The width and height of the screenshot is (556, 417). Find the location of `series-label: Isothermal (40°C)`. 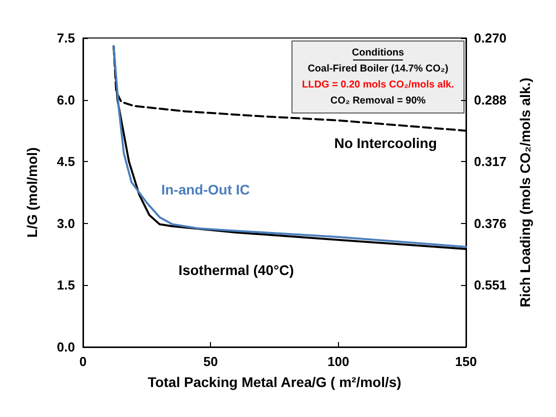

series-label: Isothermal (40°C) is located at coordinates (236, 270).